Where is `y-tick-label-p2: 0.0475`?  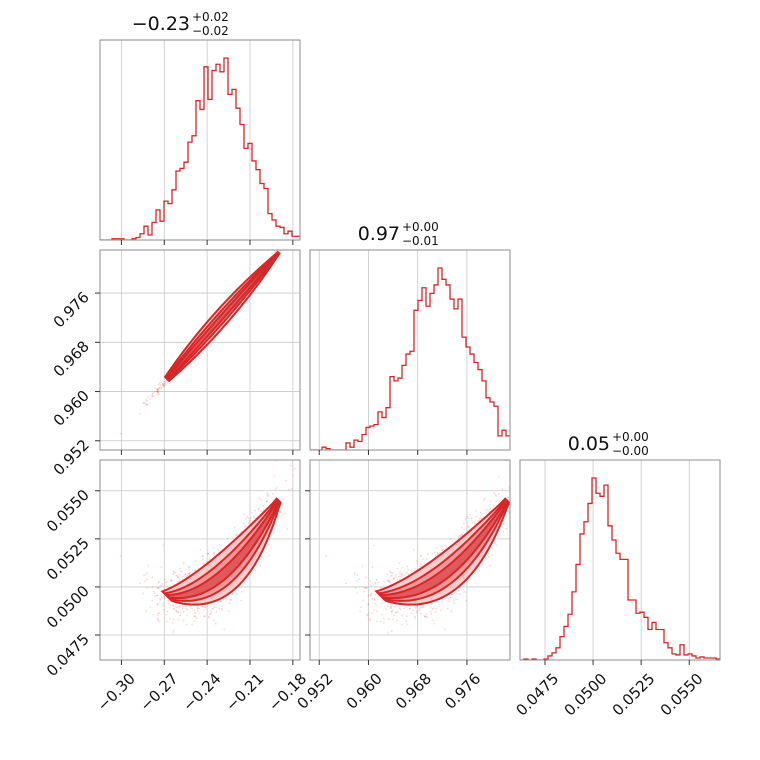
y-tick-label-p2: 0.0475 is located at coordinates (68, 655).